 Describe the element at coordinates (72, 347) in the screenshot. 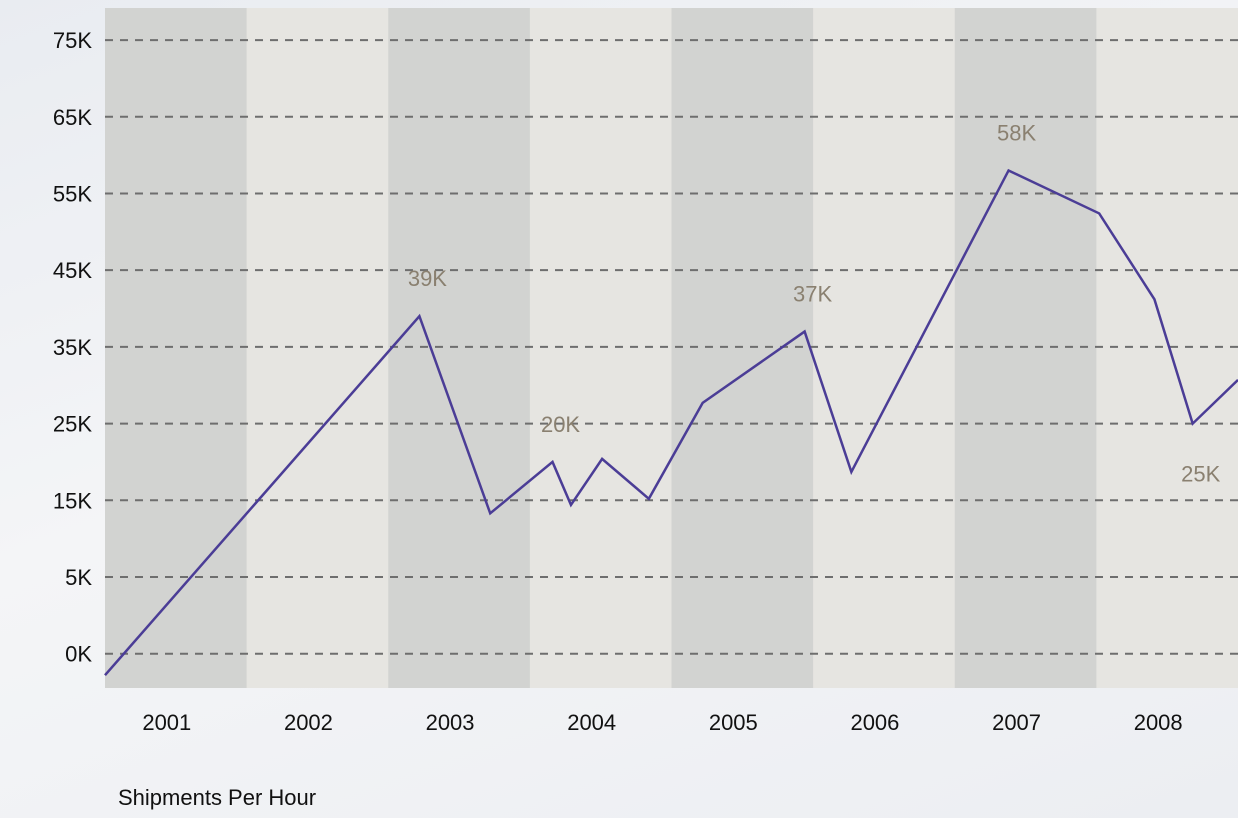

I see `y-tick-label: 35K` at that location.